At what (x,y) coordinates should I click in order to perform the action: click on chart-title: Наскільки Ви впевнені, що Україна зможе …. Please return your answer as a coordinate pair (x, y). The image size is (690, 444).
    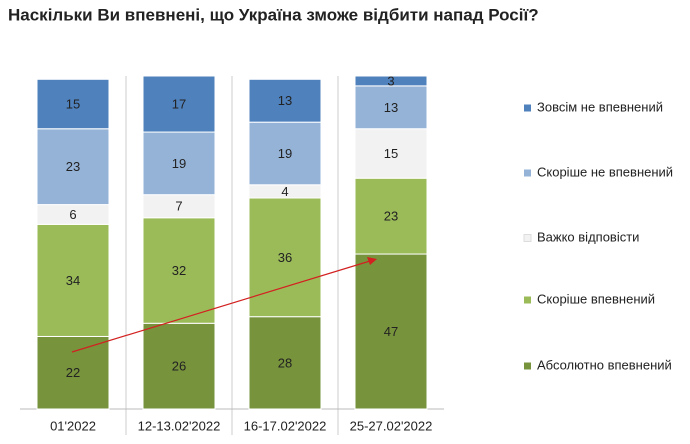
    Looking at the image, I should click on (273, 14).